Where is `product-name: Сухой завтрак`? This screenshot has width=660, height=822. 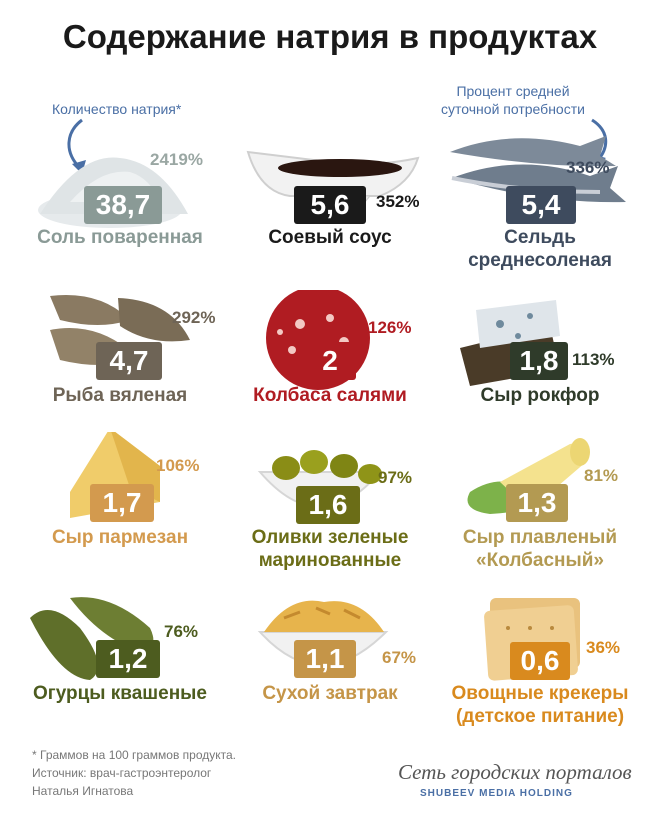
product-name: Сухой завтрак is located at coordinates (330, 693).